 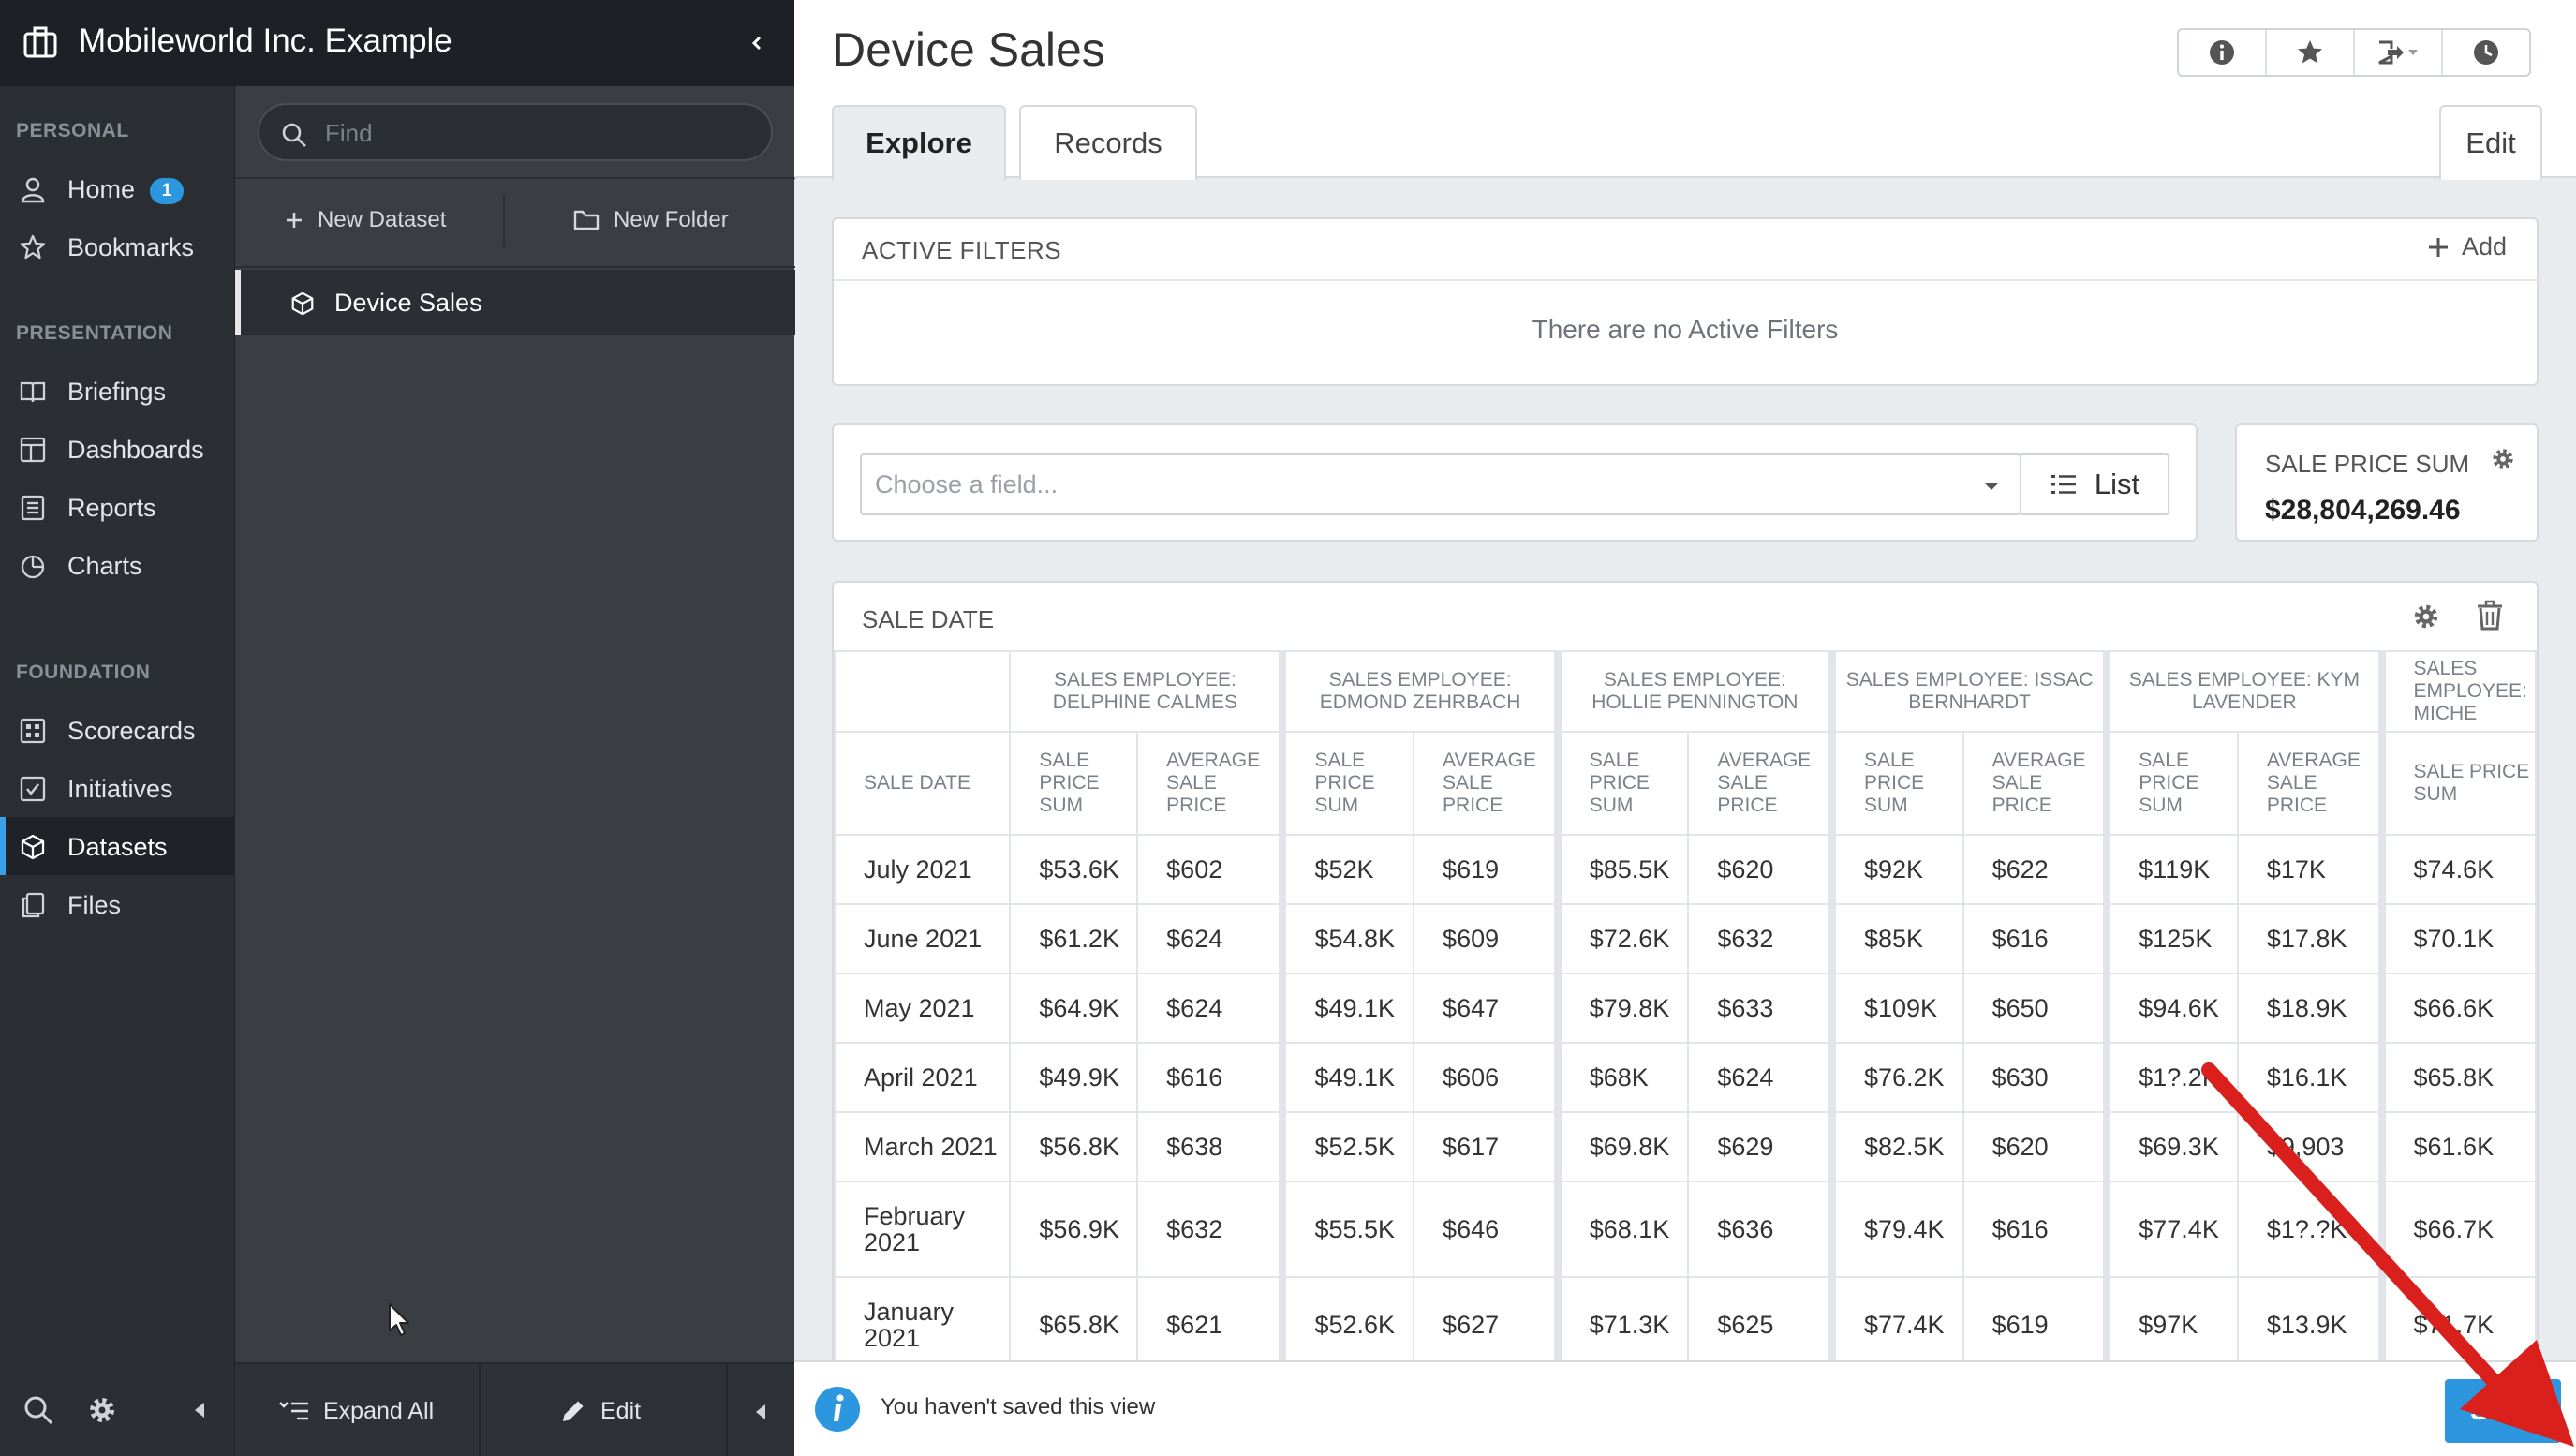 I want to click on average-cell: $609, so click(x=1486, y=938).